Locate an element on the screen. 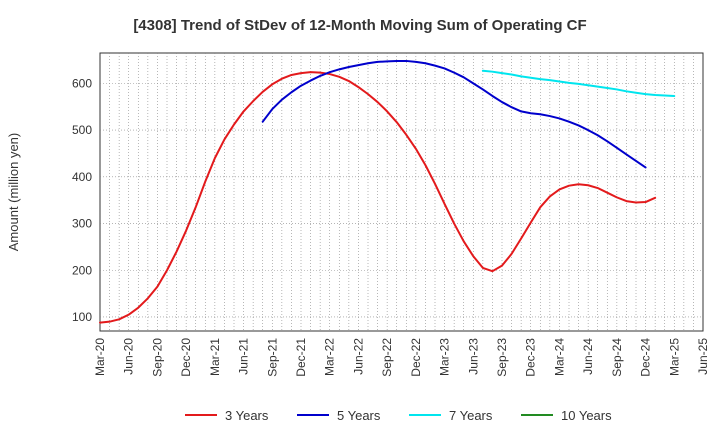 The height and width of the screenshot is (440, 720). x-tick-label: Dec-23 is located at coordinates (531, 357).